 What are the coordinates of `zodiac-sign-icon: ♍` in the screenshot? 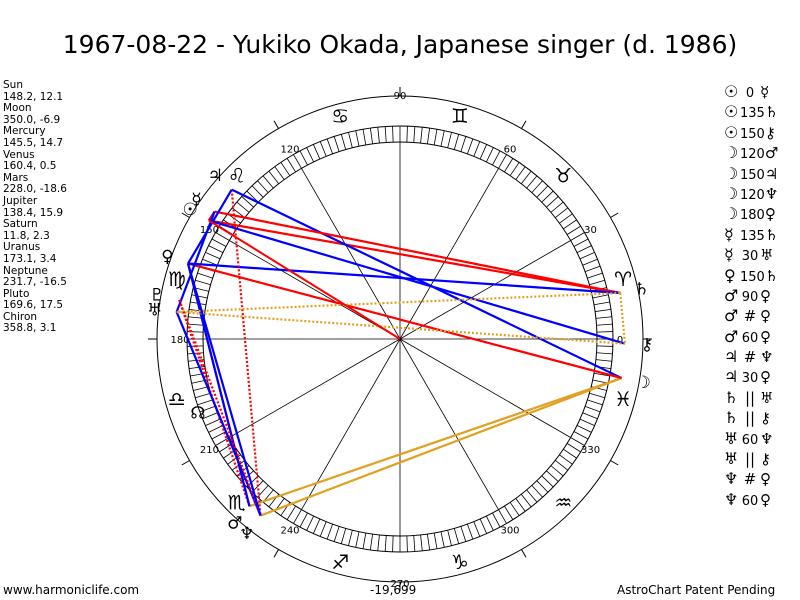 It's located at (177, 279).